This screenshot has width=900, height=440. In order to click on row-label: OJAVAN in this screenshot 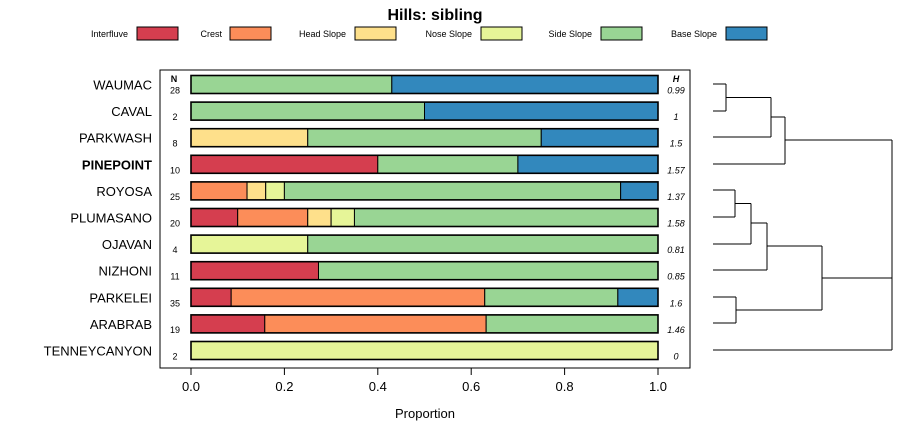, I will do `click(127, 244)`.